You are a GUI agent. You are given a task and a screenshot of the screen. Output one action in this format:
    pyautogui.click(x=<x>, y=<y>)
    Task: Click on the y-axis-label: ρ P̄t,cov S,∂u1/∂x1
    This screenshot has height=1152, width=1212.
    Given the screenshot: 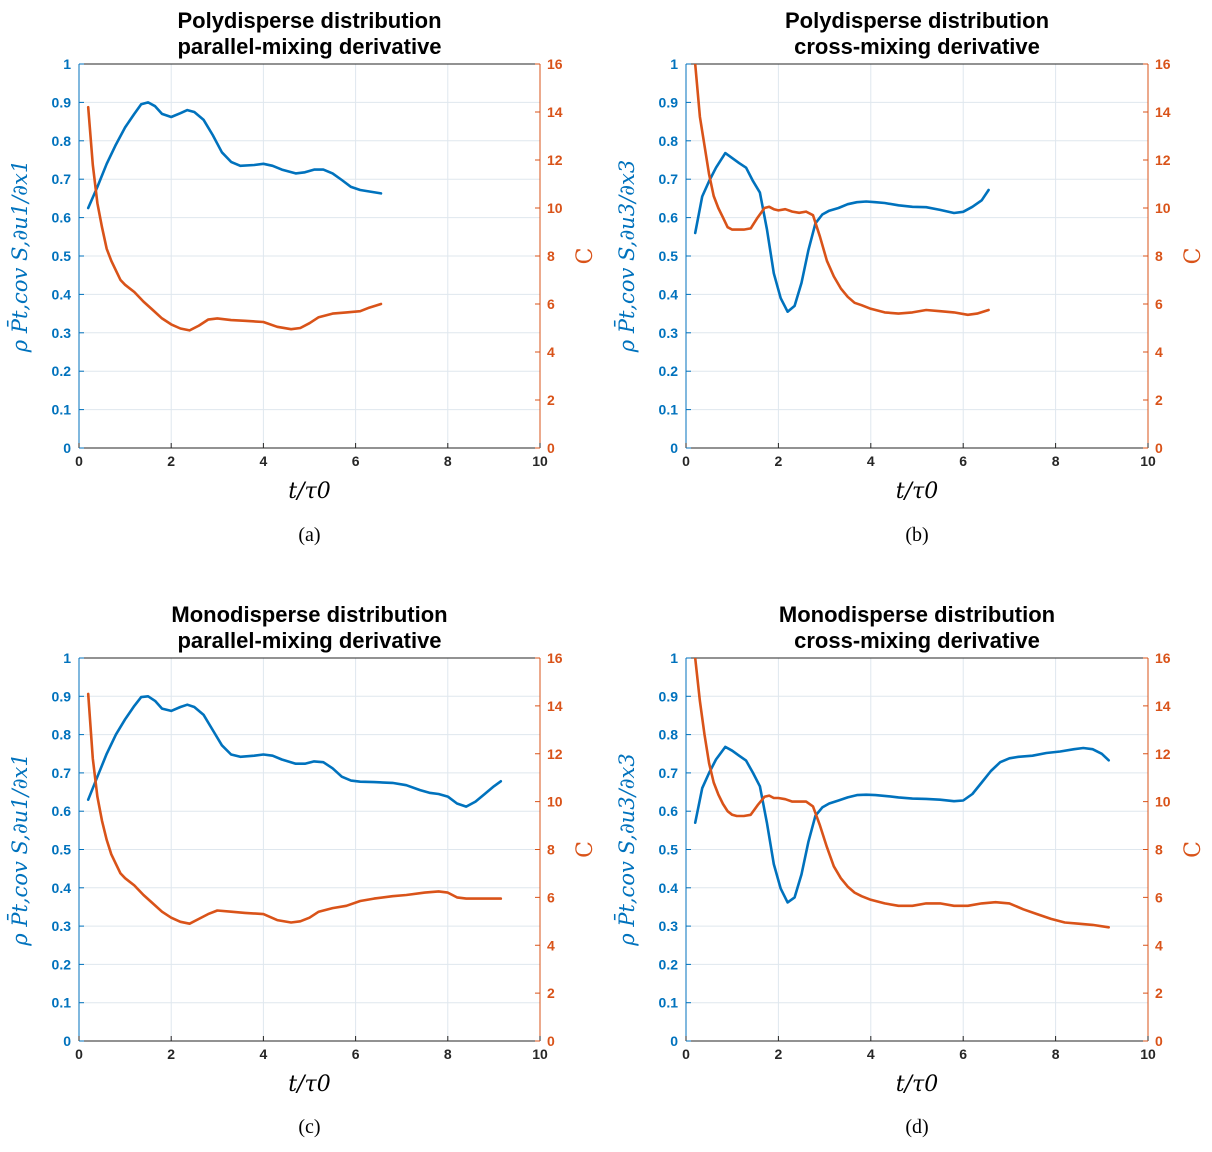 What is the action you would take?
    pyautogui.click(x=19, y=849)
    